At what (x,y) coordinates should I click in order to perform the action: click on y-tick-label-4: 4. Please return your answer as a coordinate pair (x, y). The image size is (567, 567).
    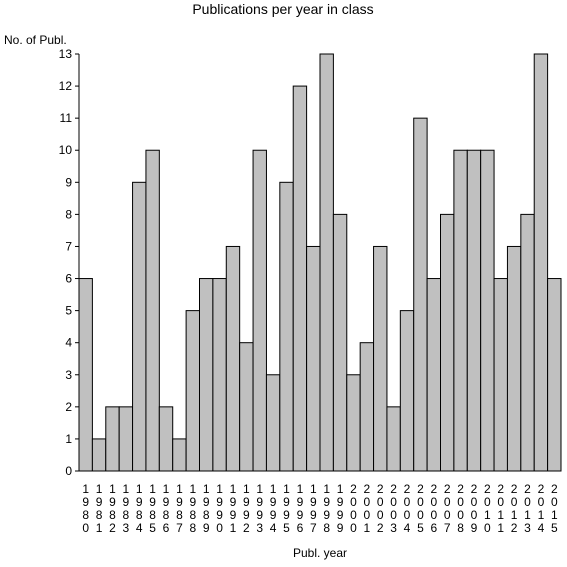
    Looking at the image, I should click on (68, 343).